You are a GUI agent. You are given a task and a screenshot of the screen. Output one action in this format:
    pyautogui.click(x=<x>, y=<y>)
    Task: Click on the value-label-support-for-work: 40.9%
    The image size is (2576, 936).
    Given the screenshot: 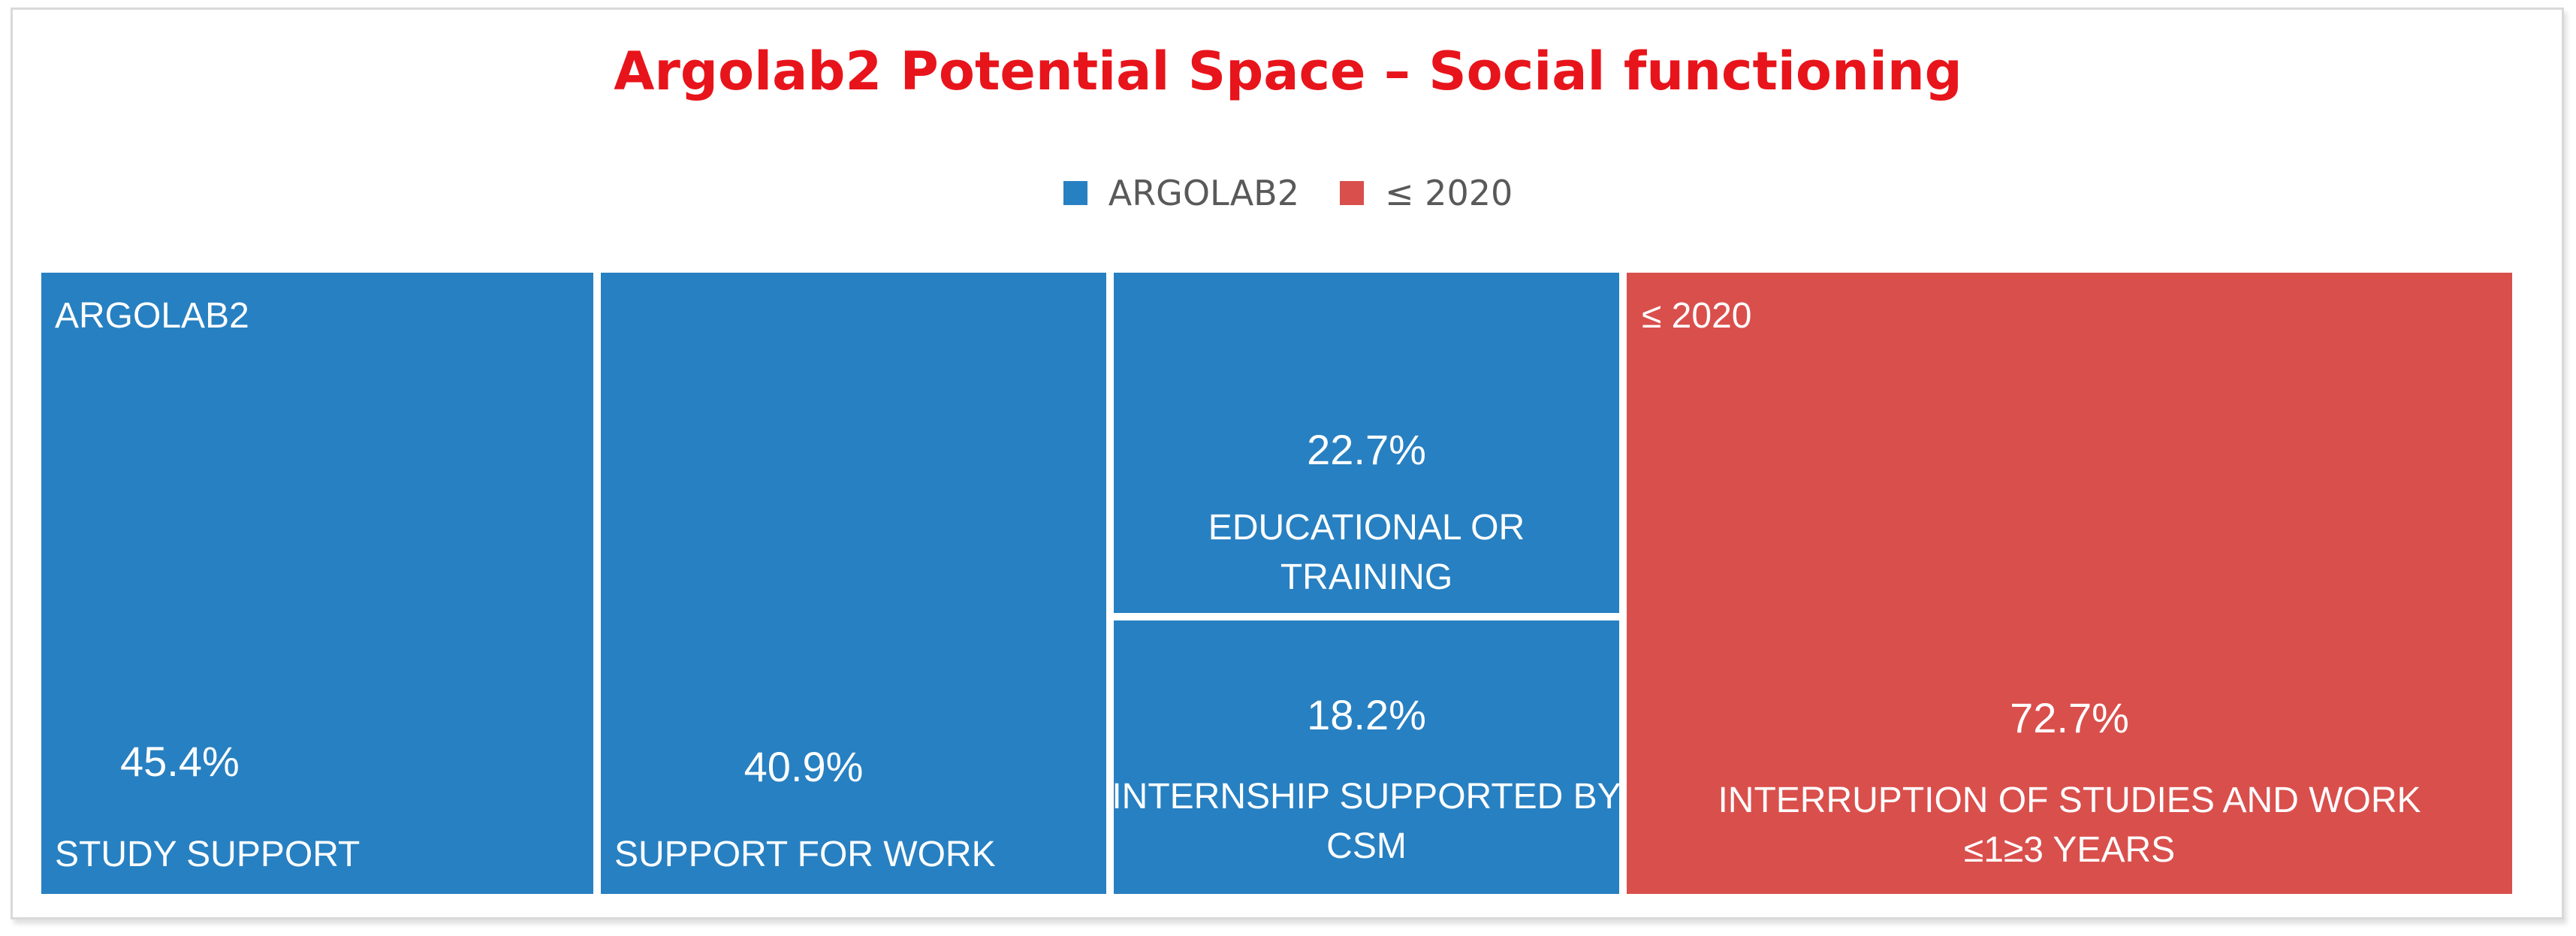 What is the action you would take?
    pyautogui.click(x=804, y=766)
    